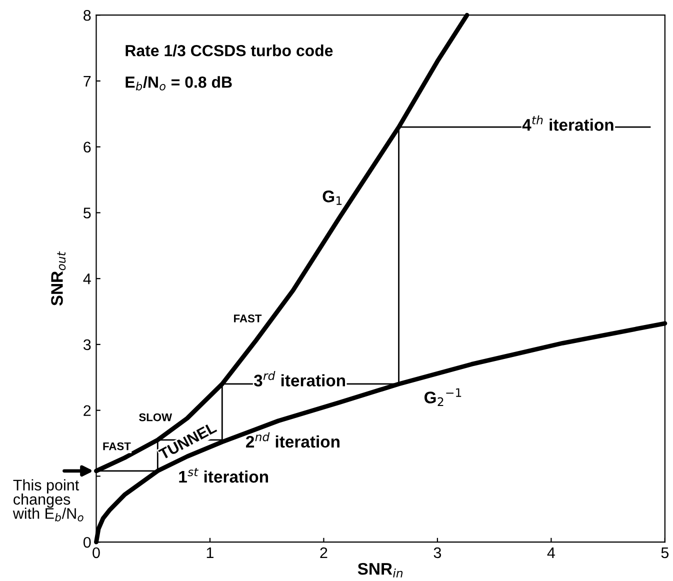 The height and width of the screenshot is (581, 673). I want to click on y-tick-label: 3, so click(87, 344).